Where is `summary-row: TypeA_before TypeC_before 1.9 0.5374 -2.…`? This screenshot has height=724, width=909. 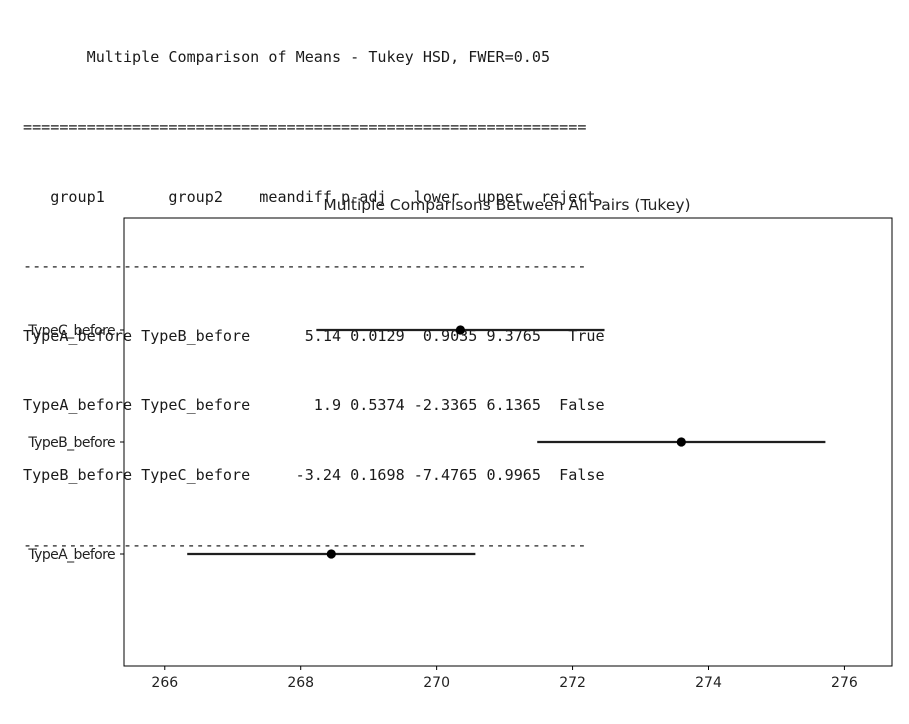 summary-row: TypeA_before TypeC_before 1.9 0.5374 -2.… is located at coordinates (314, 405).